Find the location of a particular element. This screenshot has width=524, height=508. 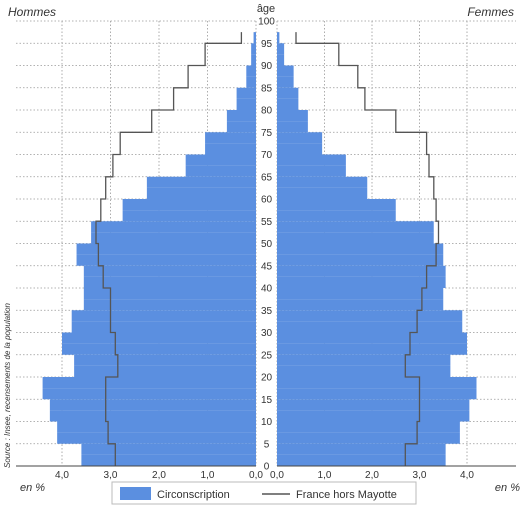

age-tick-label: 75 is located at coordinates (267, 133).